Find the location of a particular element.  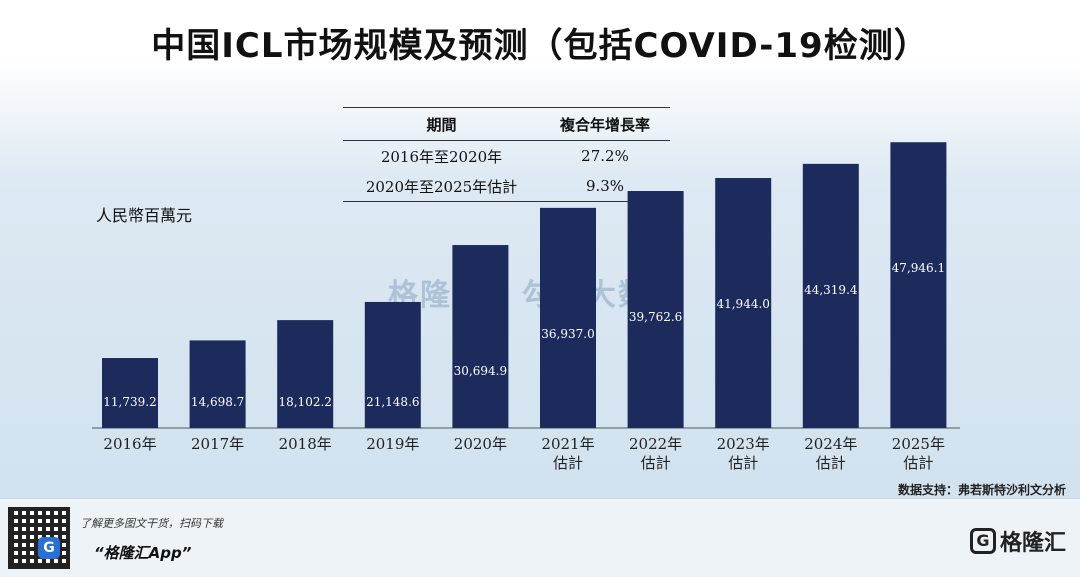

x-tick-label: 2019年 is located at coordinates (392, 444).